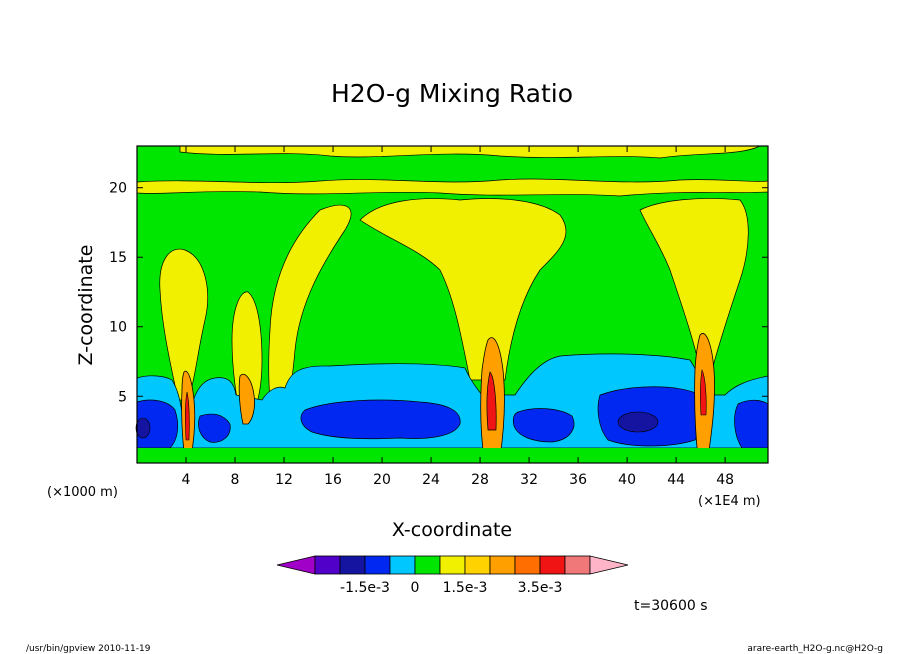  I want to click on contour-top-band, so click(470, 152).